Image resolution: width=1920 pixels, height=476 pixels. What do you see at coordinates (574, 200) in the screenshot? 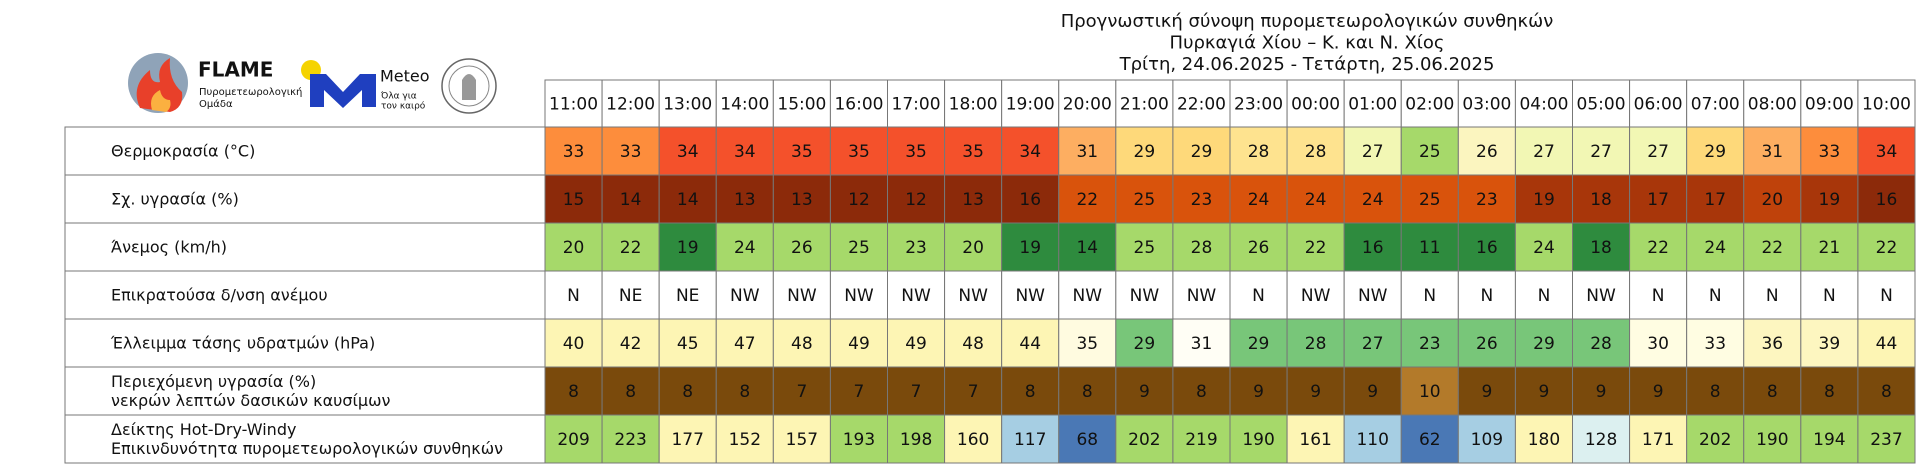
I see `cell-value: 15` at bounding box center [574, 200].